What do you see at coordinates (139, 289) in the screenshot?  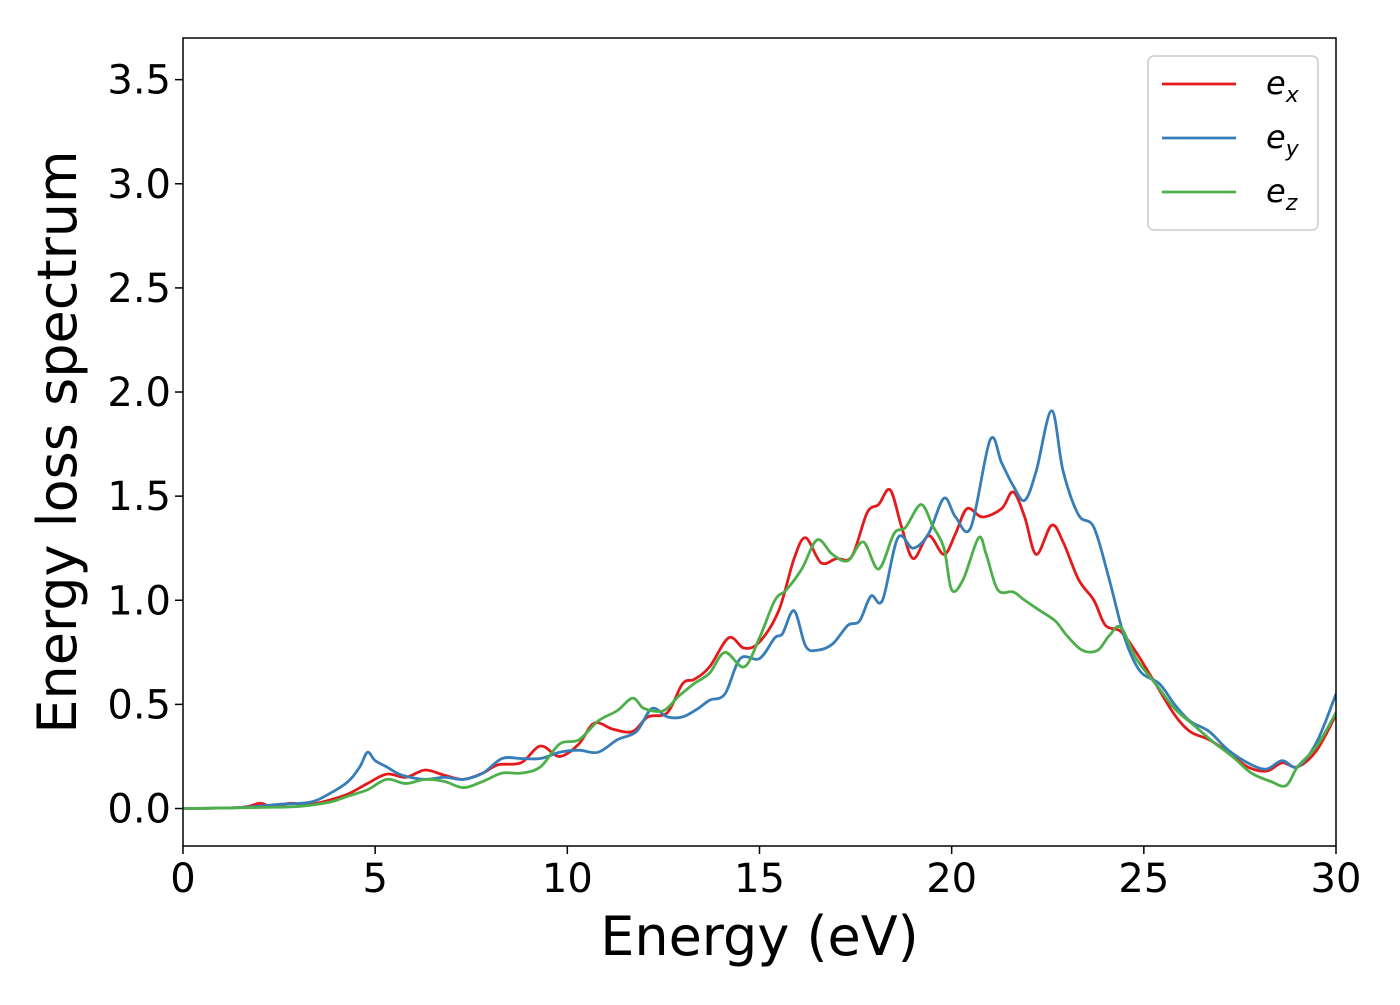 I see `y-tick-label: 2.5` at bounding box center [139, 289].